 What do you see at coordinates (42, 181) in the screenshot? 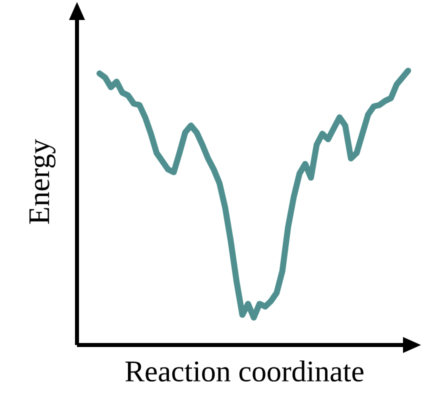
I see `y-axis-title: Energy` at bounding box center [42, 181].